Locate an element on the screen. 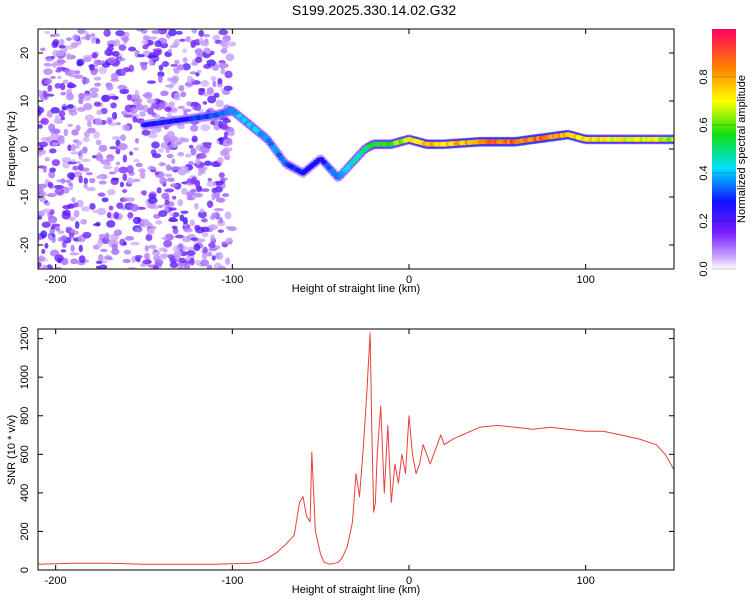 Image resolution: width=750 pixels, height=600 pixels. snr-y-label: SNR (10 * v/v) is located at coordinates (12, 450).